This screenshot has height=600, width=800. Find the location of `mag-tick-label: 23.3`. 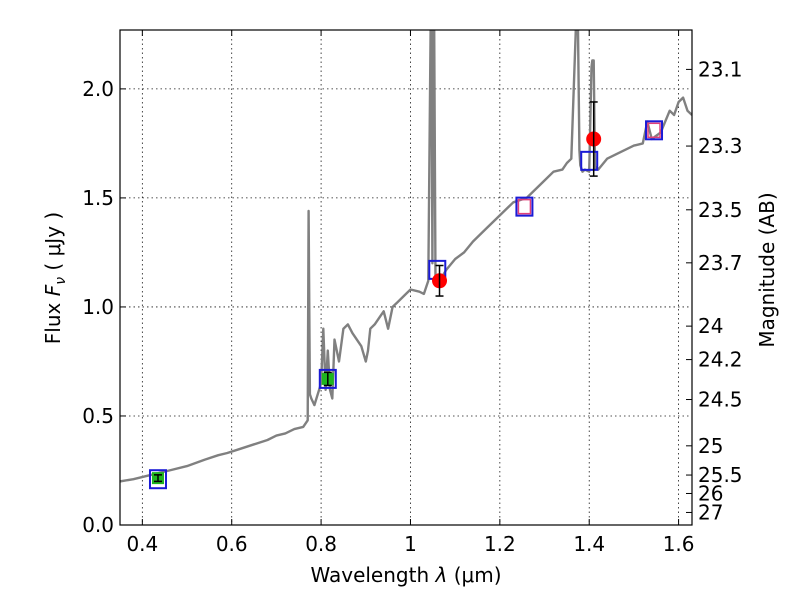

mag-tick-label: 23.3 is located at coordinates (720, 146).